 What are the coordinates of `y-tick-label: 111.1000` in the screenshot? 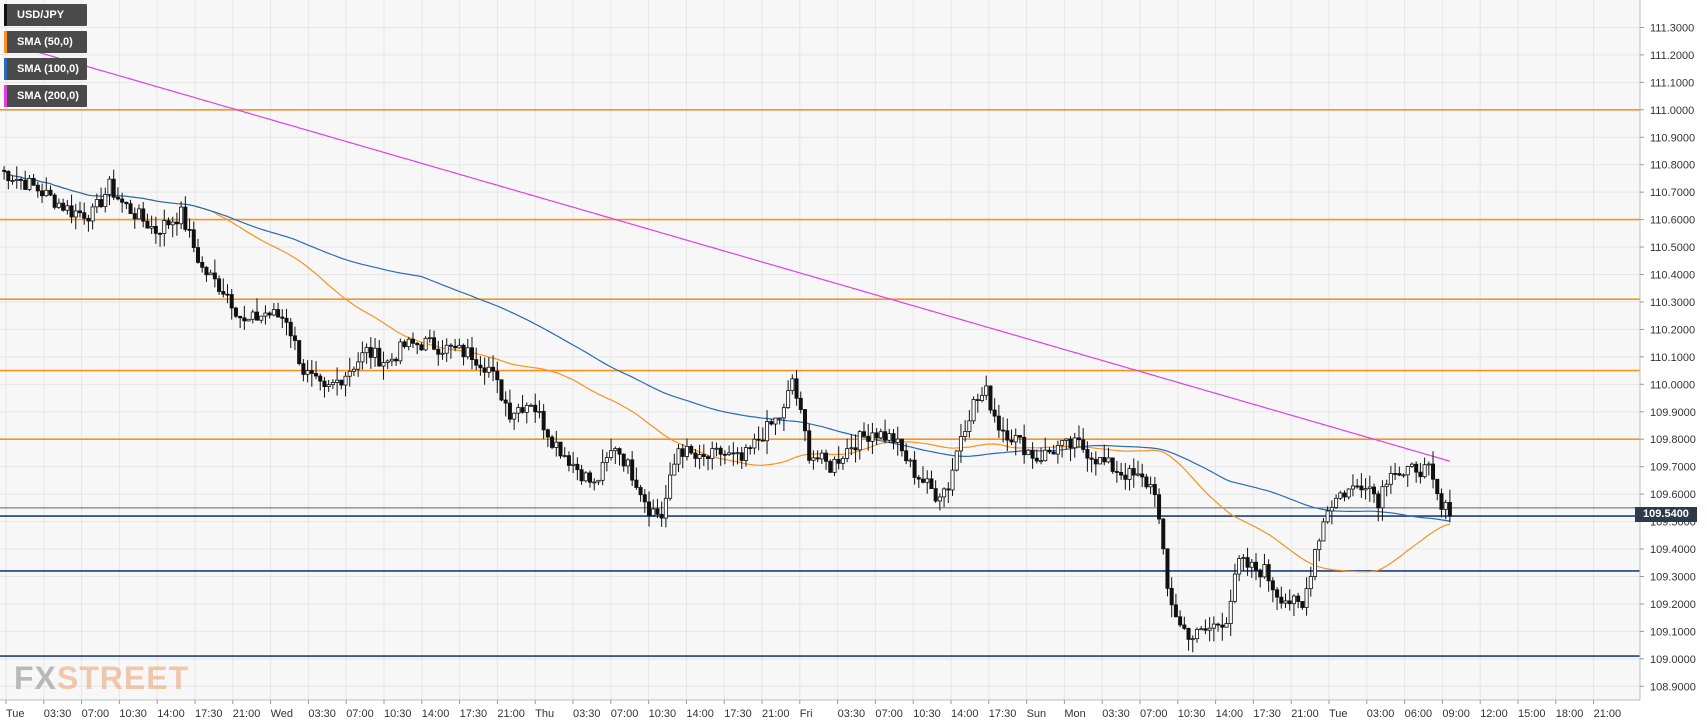 It's located at (1672, 83).